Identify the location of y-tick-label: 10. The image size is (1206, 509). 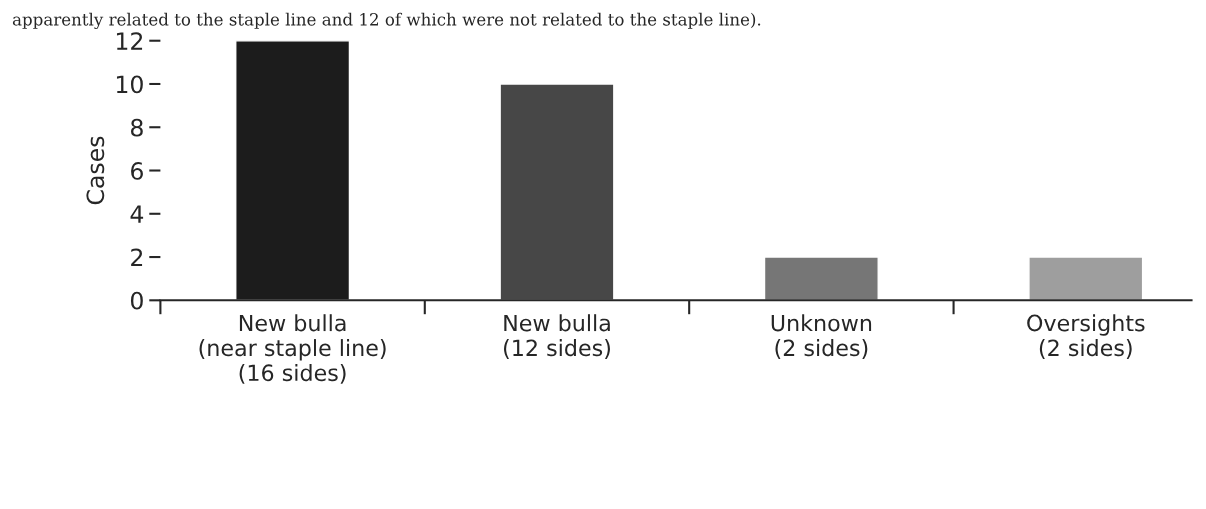
(129, 84).